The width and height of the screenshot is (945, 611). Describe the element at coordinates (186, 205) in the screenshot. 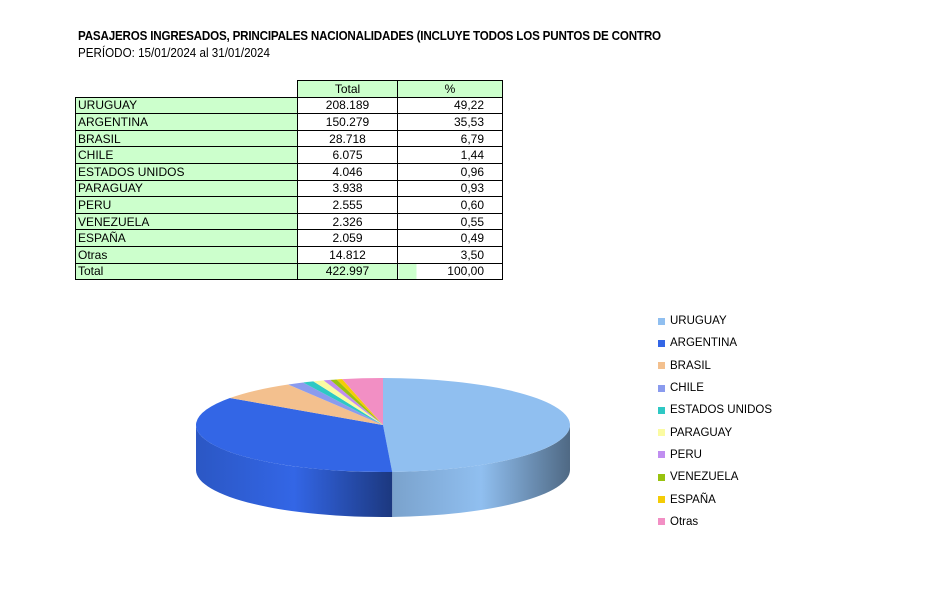

I see `country-name: PERU` at that location.